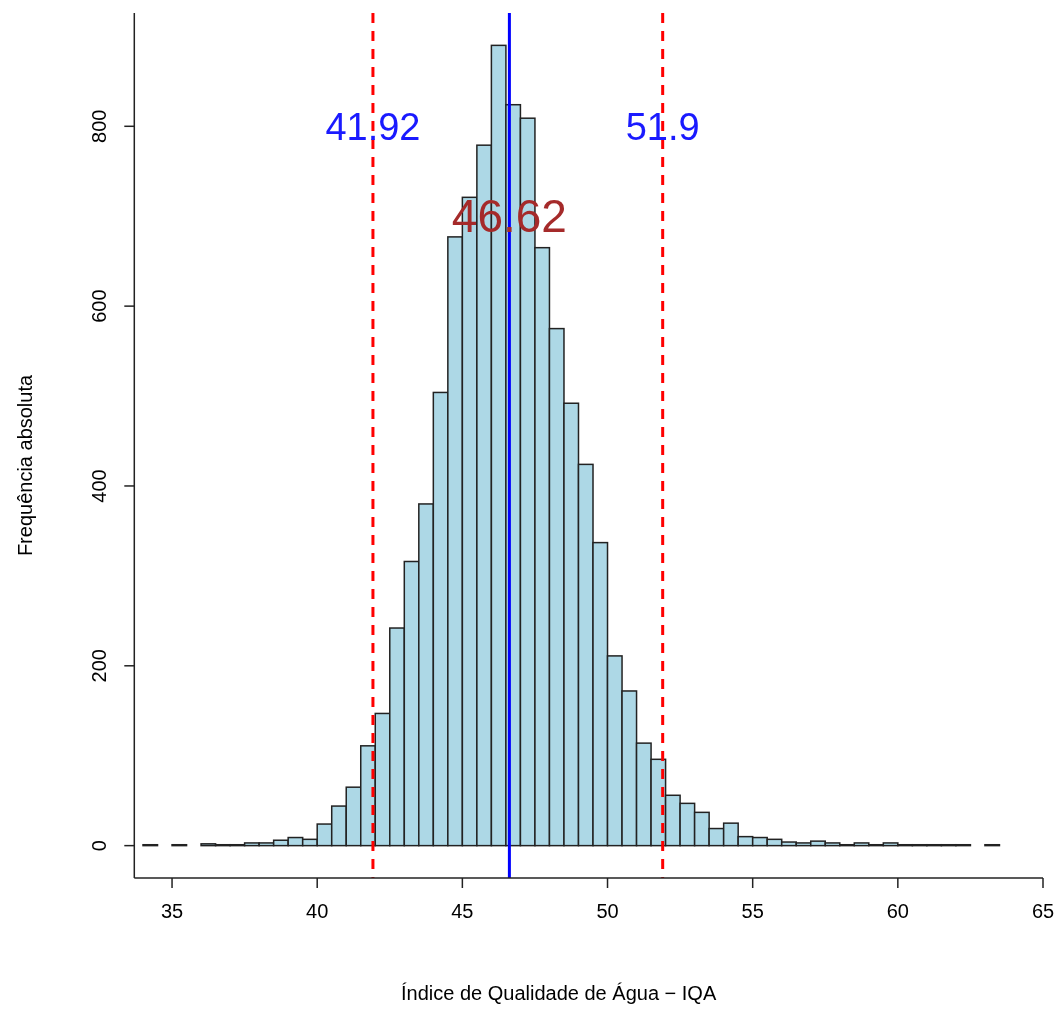  Describe the element at coordinates (559, 993) in the screenshot. I see `x-axis-title: Índice de Qualidade de Água − IQA` at that location.